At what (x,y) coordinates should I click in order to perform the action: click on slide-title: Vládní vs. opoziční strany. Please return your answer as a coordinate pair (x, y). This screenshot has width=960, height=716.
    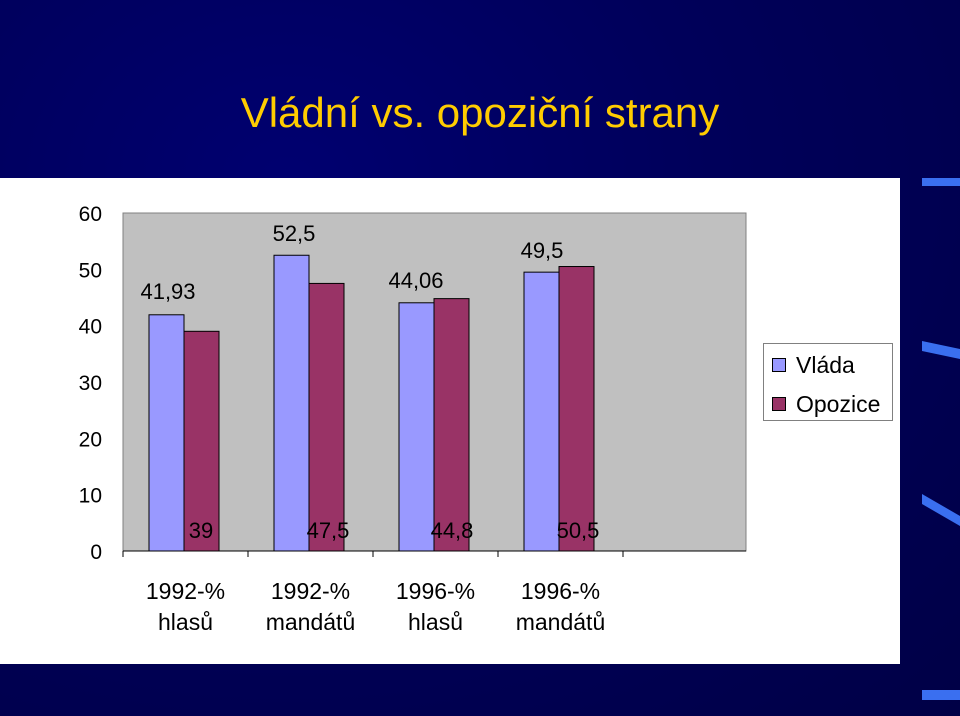
    Looking at the image, I should click on (480, 113).